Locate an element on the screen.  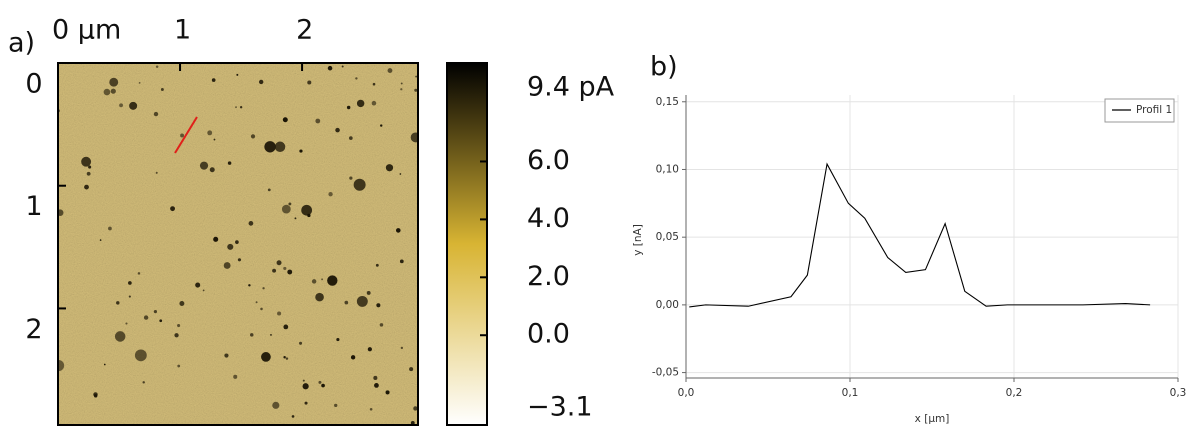
x-axis-label: x [µm] is located at coordinates (932, 419).